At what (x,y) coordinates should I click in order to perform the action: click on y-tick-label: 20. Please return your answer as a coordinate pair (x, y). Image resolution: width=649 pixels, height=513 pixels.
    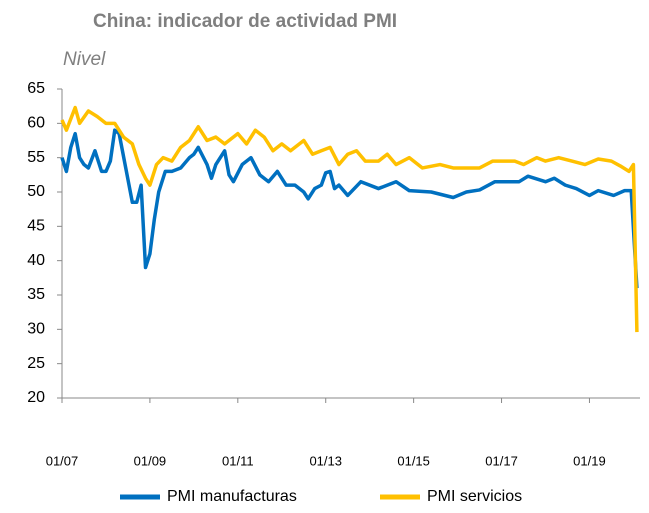
    Looking at the image, I should click on (36, 397).